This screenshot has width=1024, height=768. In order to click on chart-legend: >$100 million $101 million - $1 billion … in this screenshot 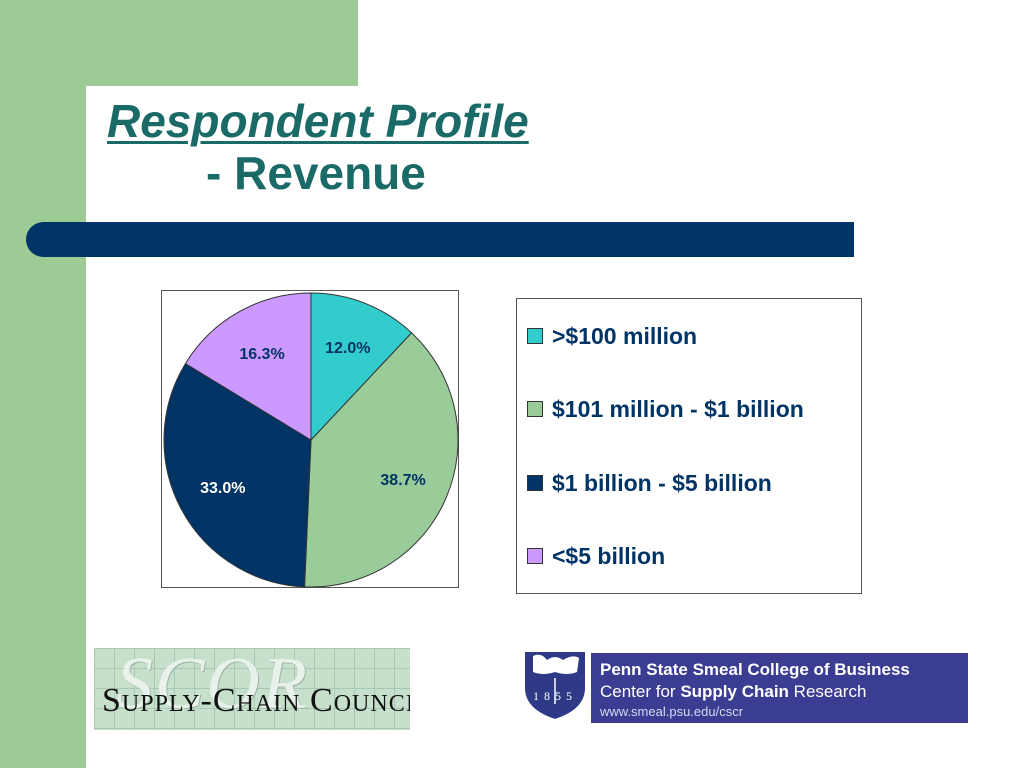, I will do `click(689, 446)`.